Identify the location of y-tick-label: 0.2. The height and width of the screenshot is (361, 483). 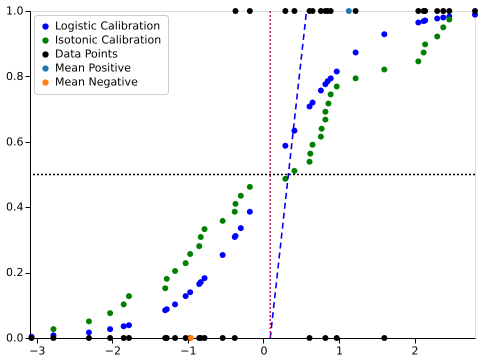
(15, 273).